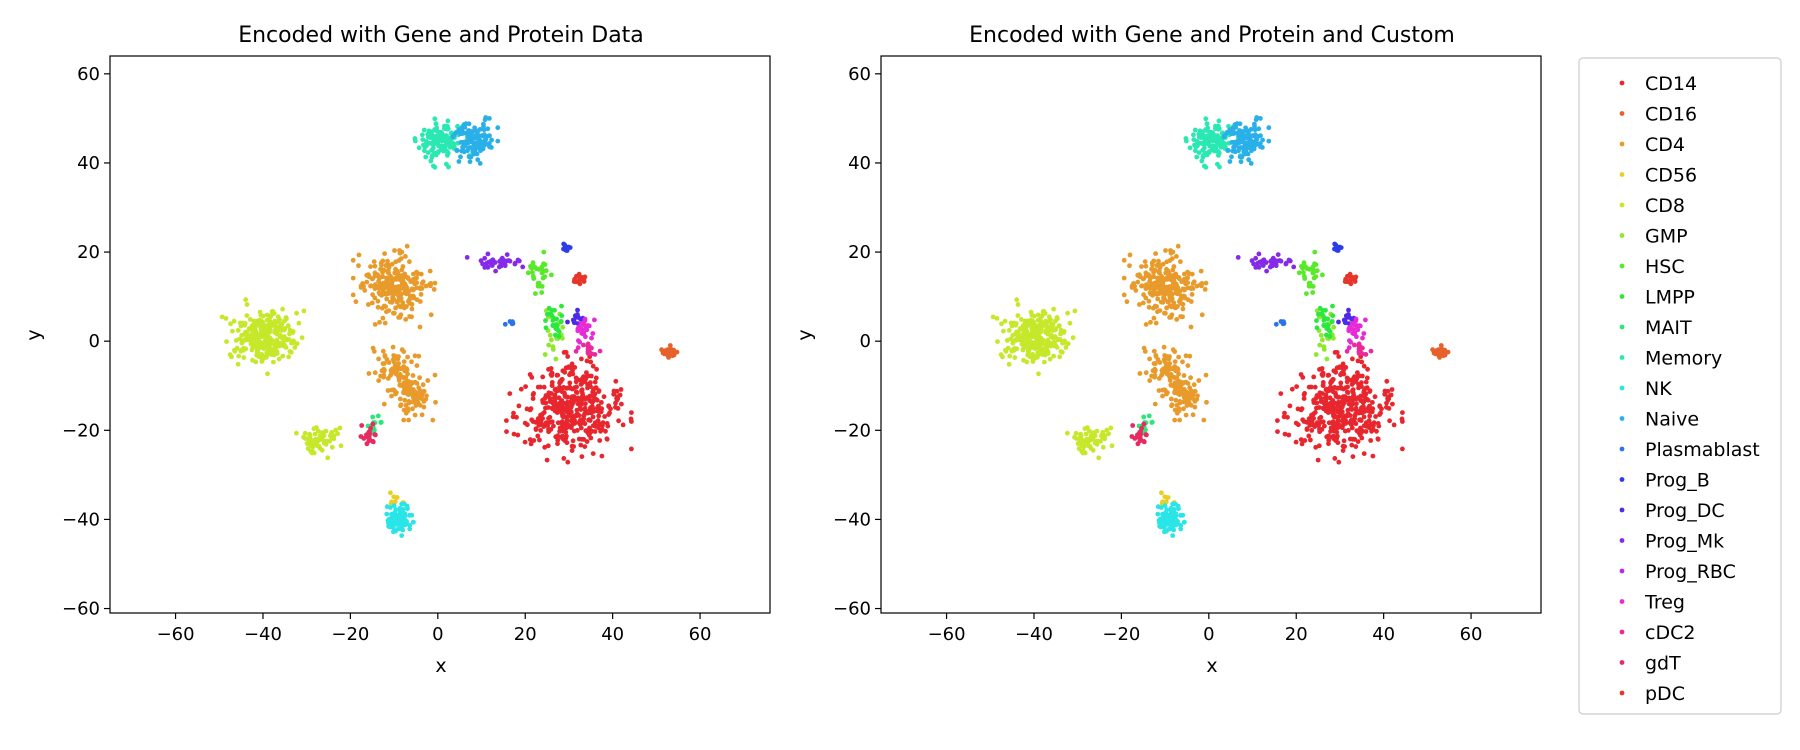 The height and width of the screenshot is (750, 1800). I want to click on scatter-point-Prog_B, so click(1335, 244).